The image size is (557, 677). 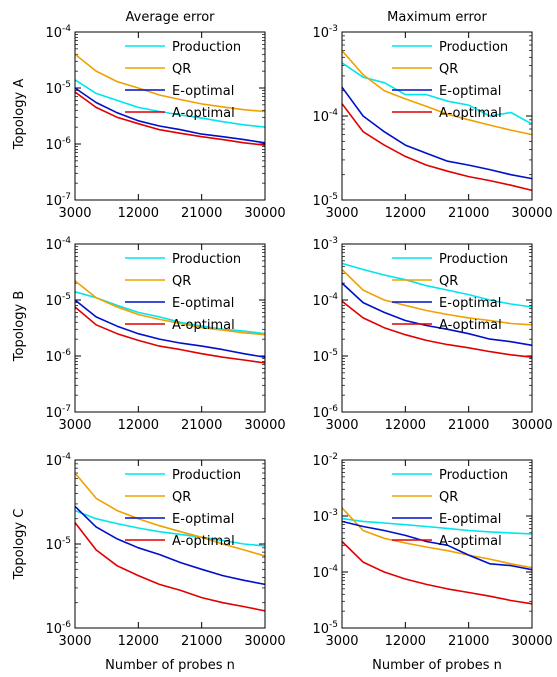 What do you see at coordinates (19, 326) in the screenshot?
I see `row-label-b: Topology B` at bounding box center [19, 326].